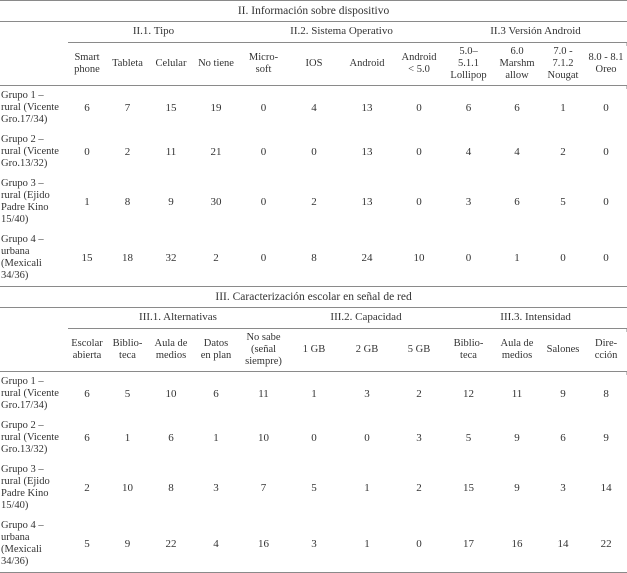  I want to click on table-title-row: II. Información sobre dispositivo, so click(313, 11).